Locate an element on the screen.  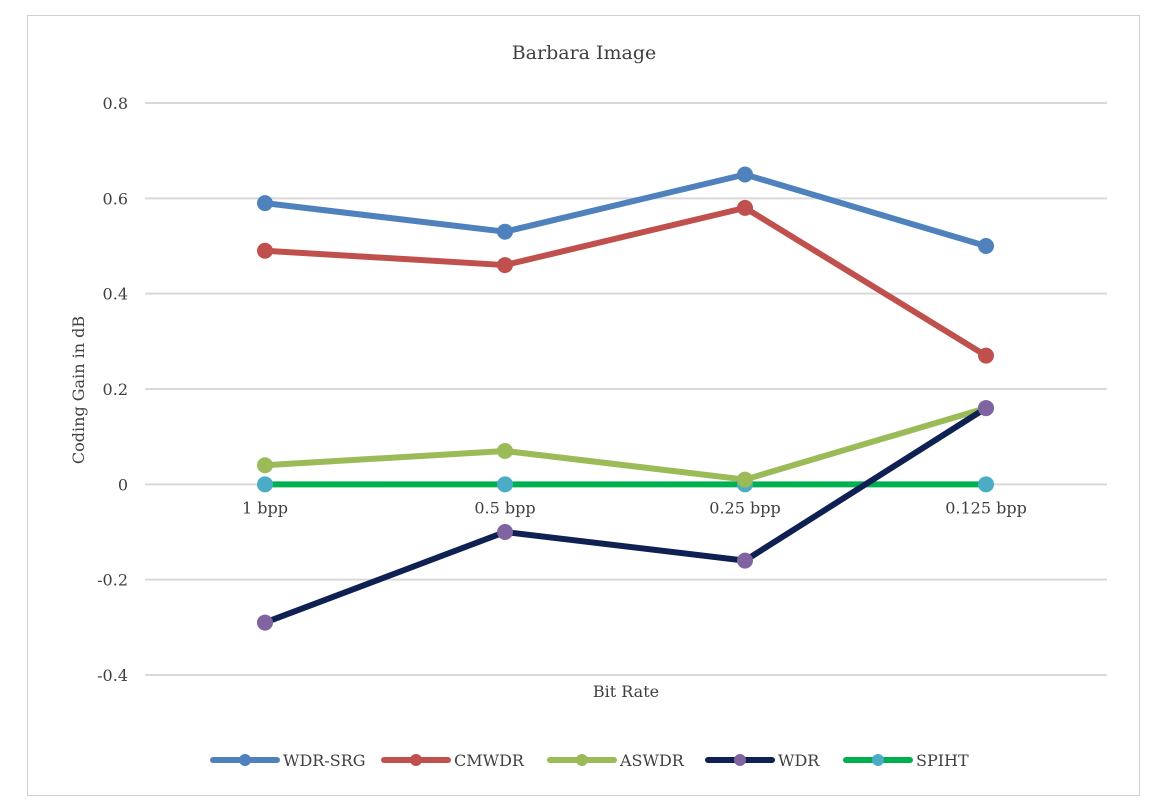
x-tick-label: 0.25 bpp is located at coordinates (744, 507).